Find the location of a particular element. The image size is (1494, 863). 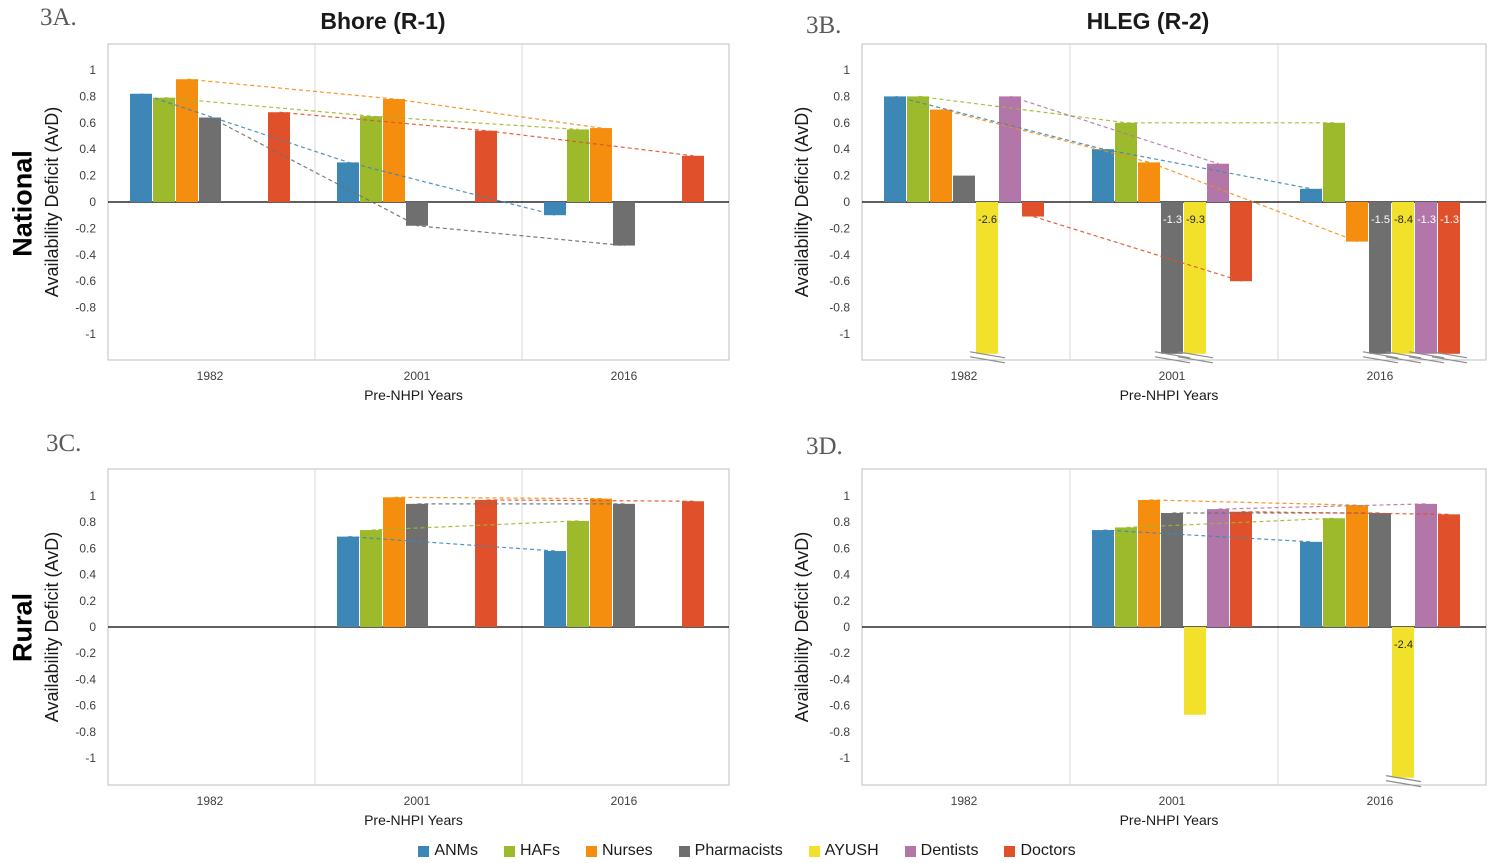

bar-doctors-2016 is located at coordinates (693, 564).